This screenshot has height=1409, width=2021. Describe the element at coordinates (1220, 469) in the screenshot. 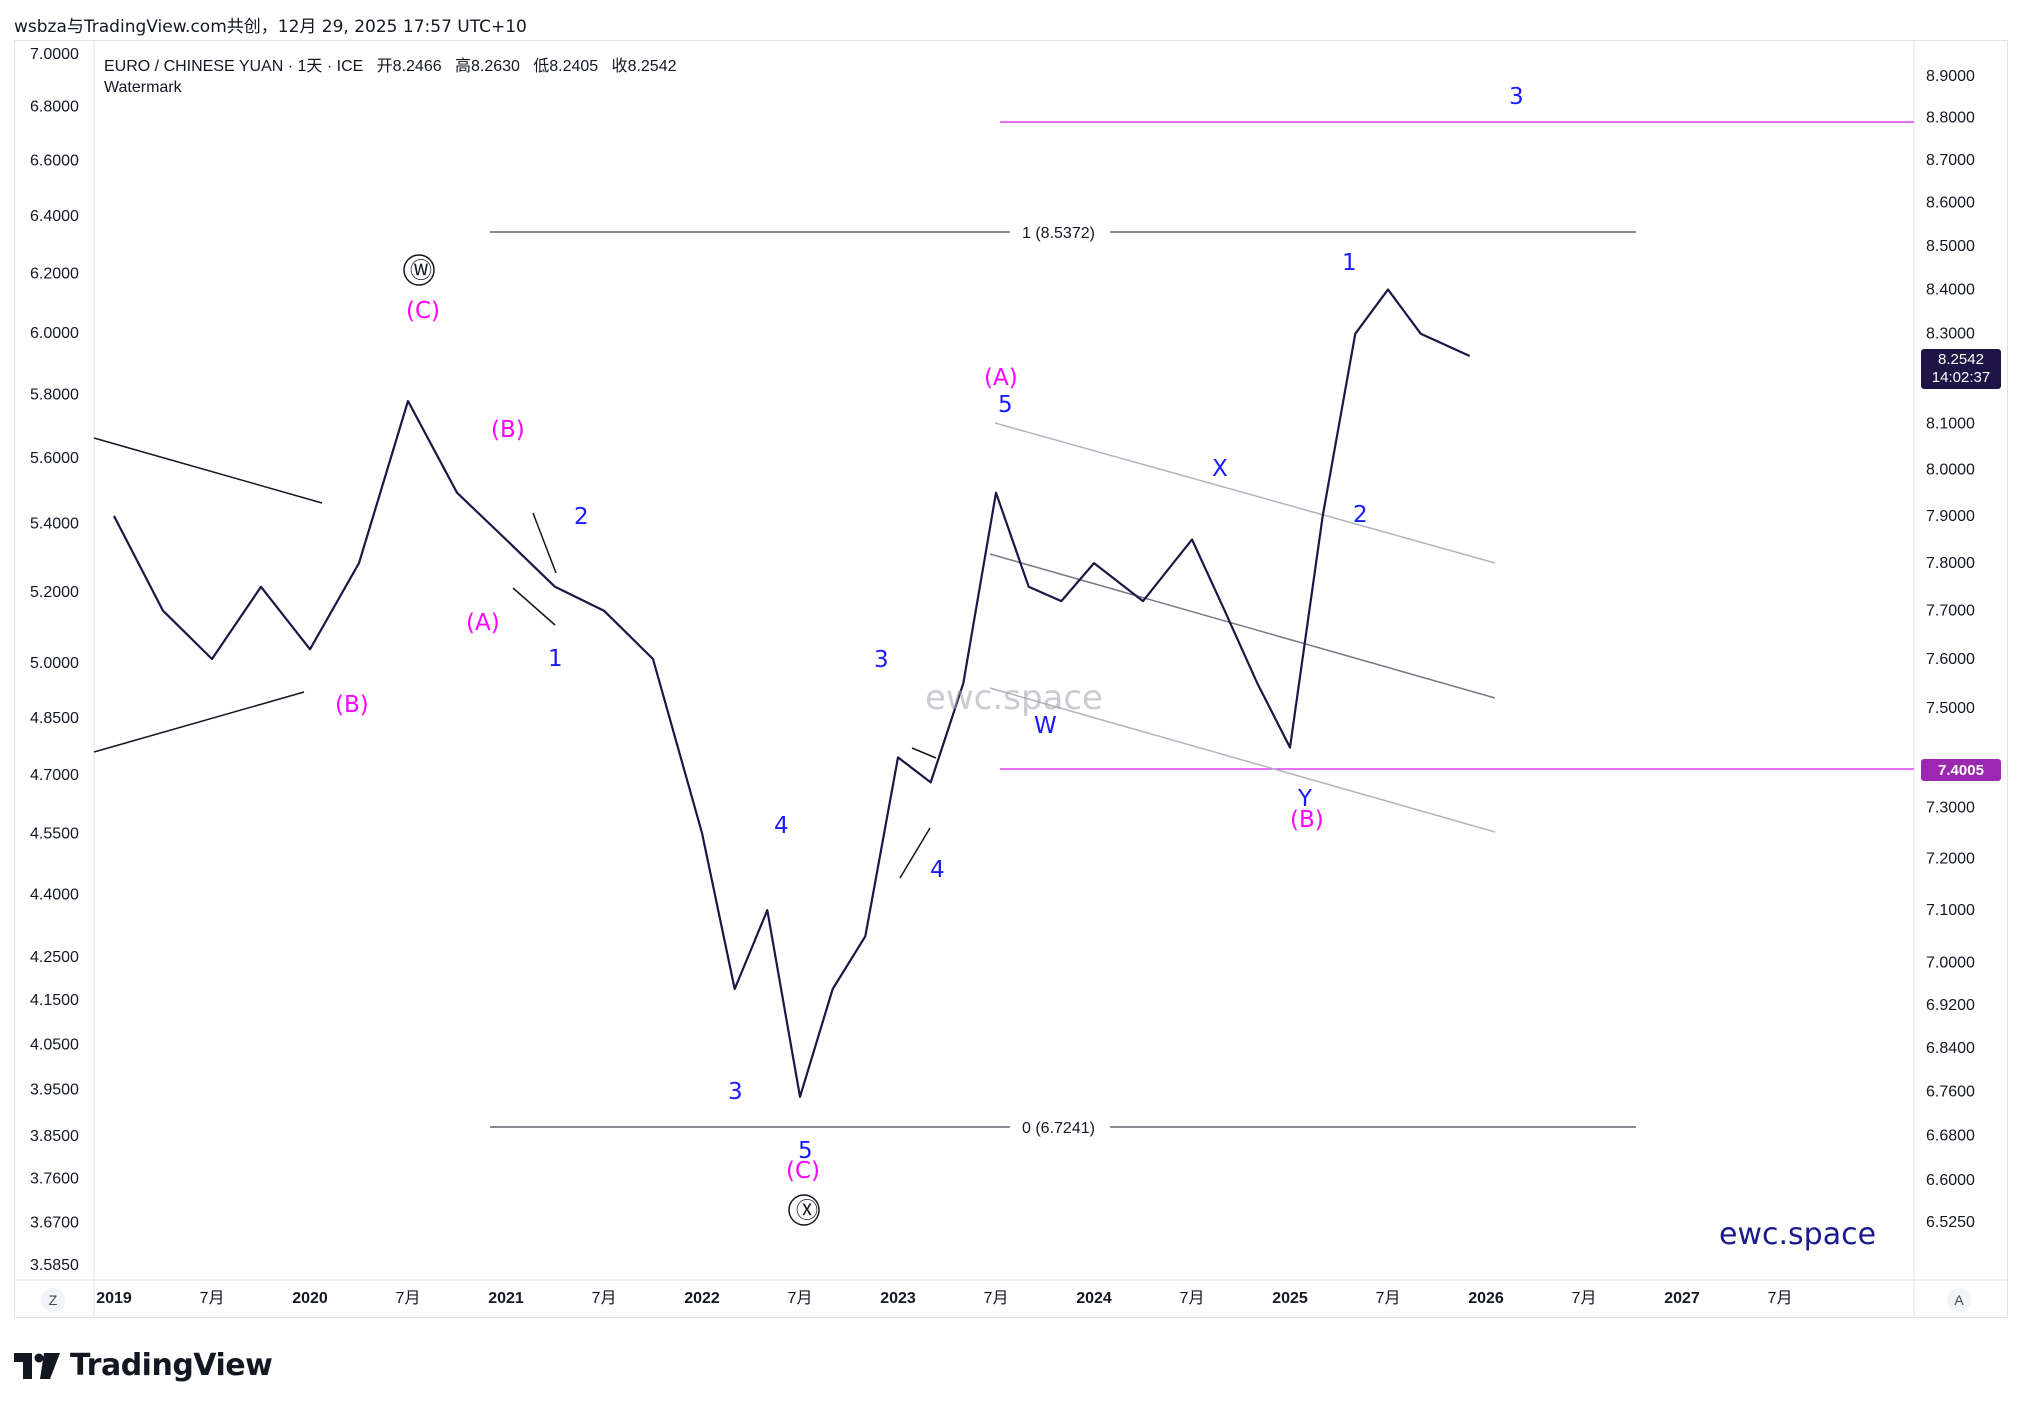

I see `wave-label: X` at that location.